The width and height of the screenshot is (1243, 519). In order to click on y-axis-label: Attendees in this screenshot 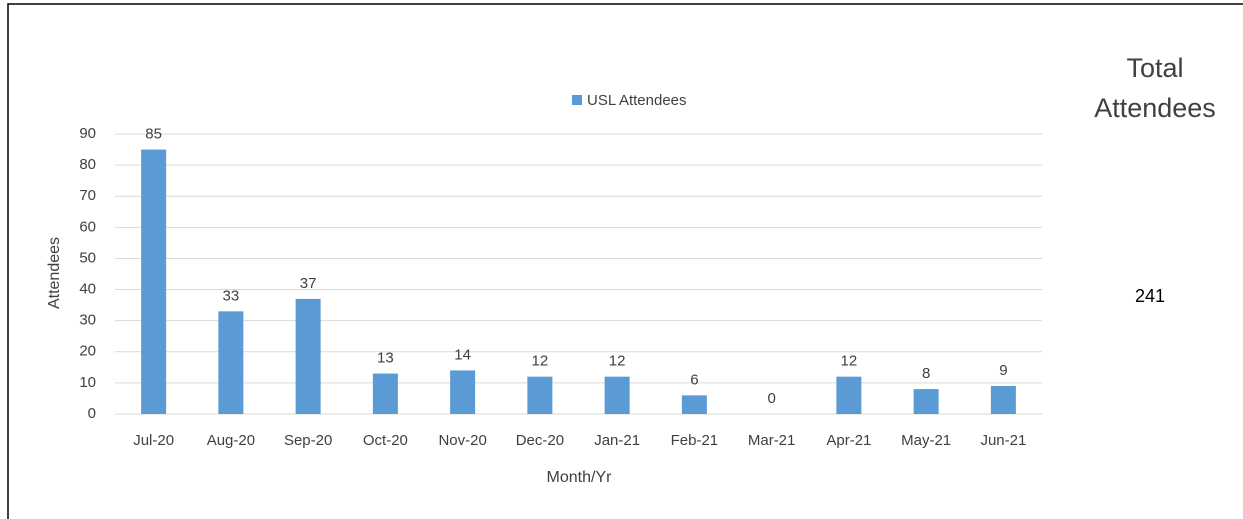, I will do `click(54, 273)`.